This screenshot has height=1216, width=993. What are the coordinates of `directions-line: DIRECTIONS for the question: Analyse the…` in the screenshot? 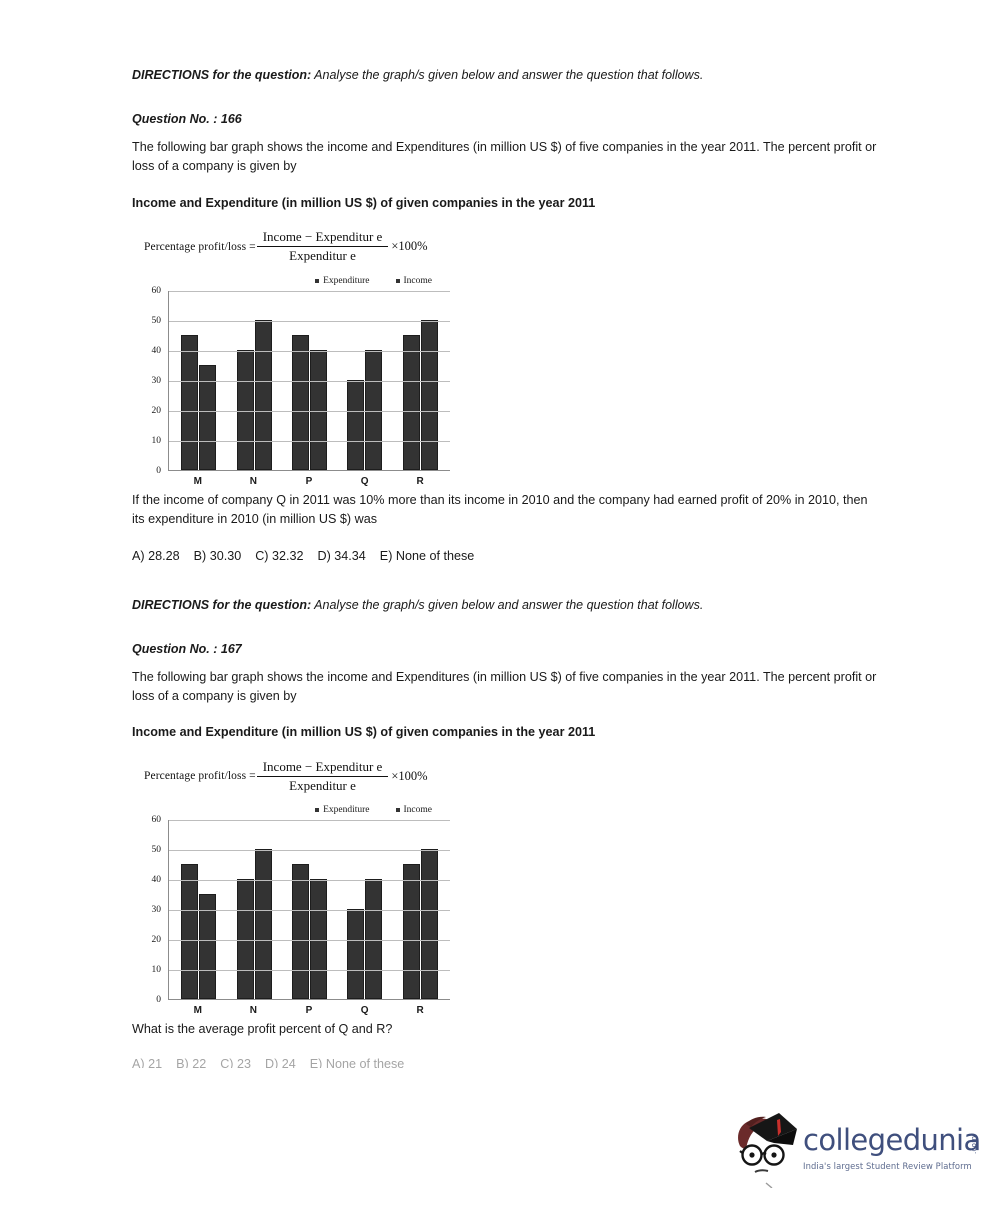 It's located at (506, 605).